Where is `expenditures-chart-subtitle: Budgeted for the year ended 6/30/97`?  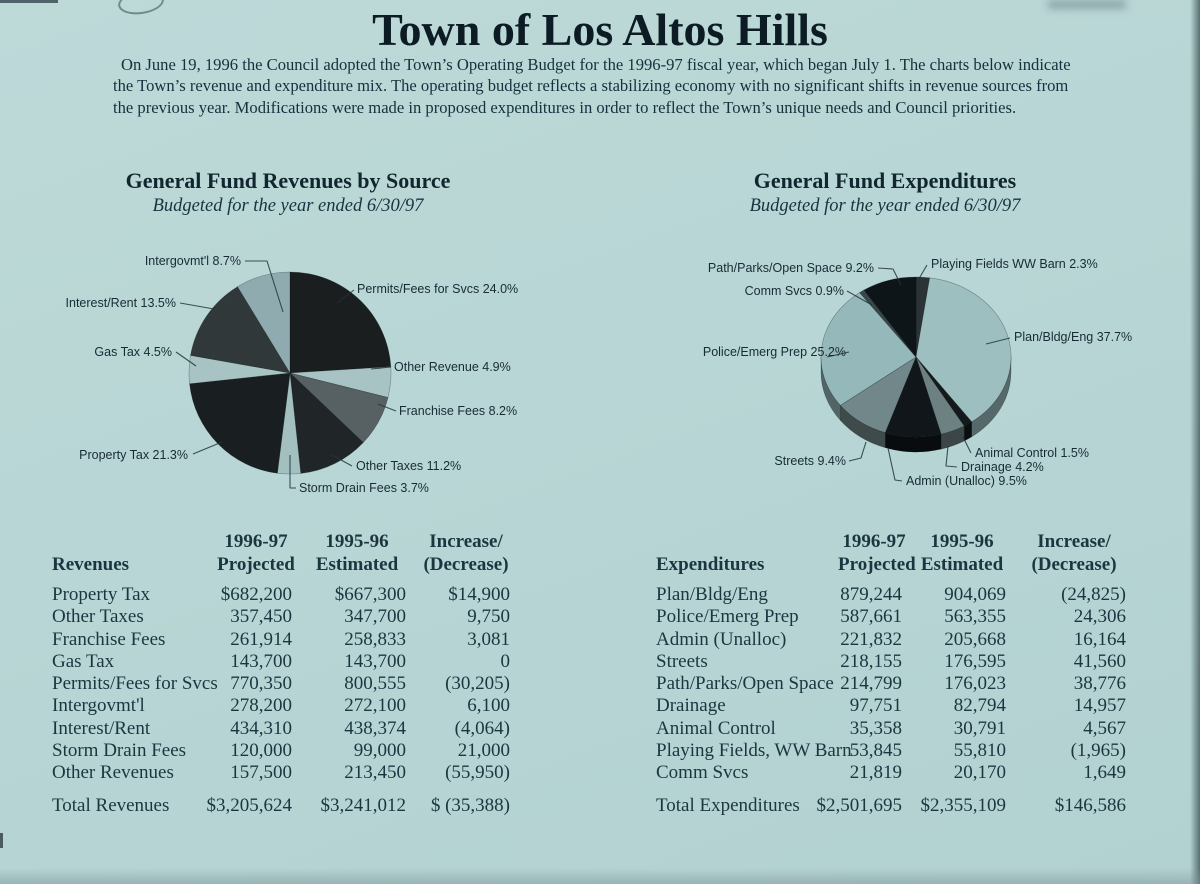 expenditures-chart-subtitle: Budgeted for the year ended 6/30/97 is located at coordinates (885, 206).